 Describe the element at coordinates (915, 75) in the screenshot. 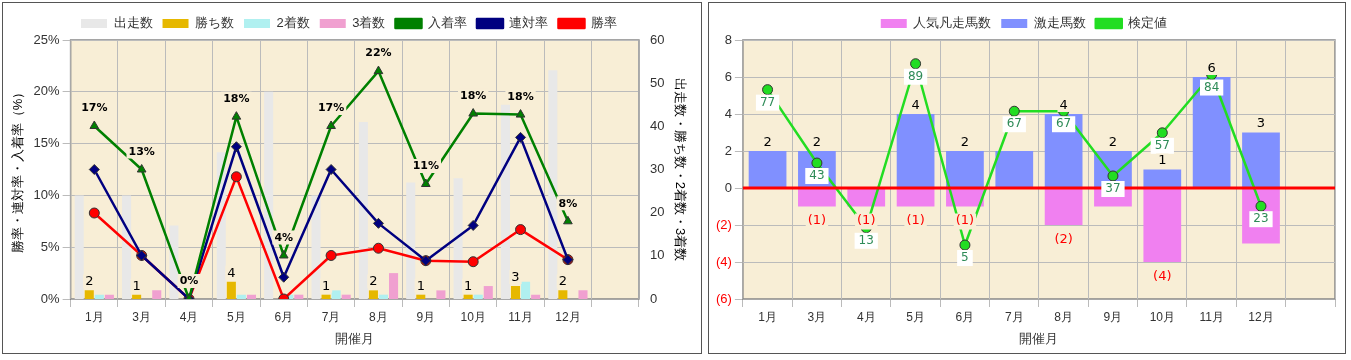

I see `data-label: 89` at that location.